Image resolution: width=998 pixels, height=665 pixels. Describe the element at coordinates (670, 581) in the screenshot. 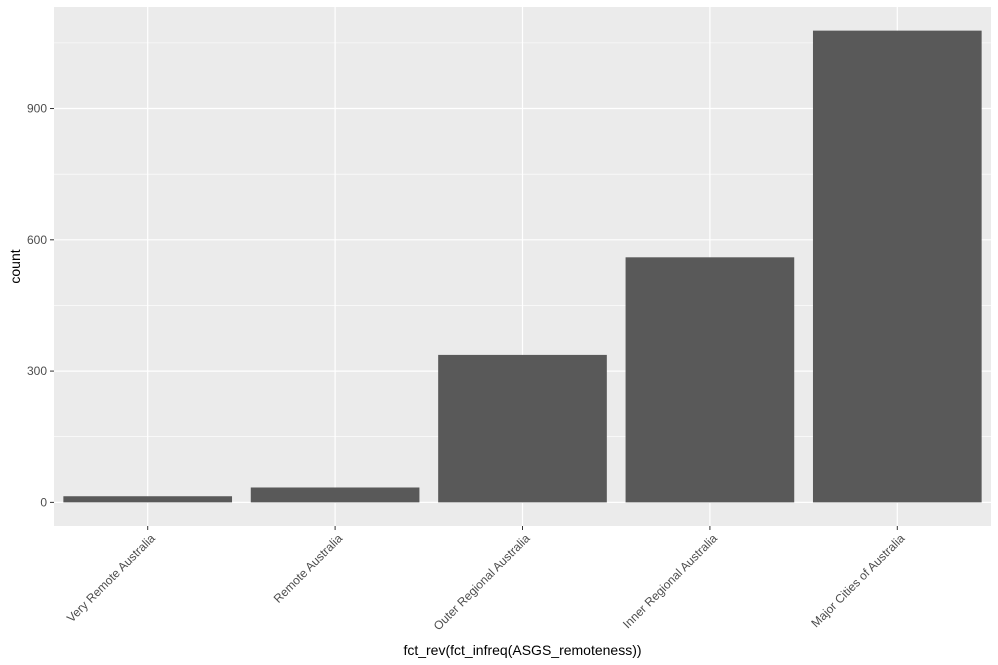

I see `x-tick-label: Inner Regional Australia` at that location.